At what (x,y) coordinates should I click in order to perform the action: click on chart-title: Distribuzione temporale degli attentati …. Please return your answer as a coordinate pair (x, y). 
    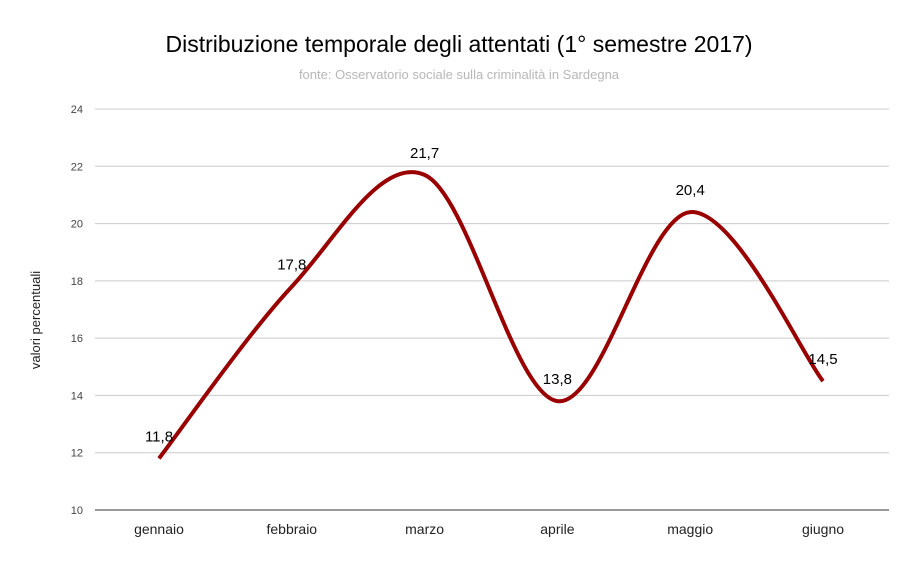
    Looking at the image, I should click on (458, 44).